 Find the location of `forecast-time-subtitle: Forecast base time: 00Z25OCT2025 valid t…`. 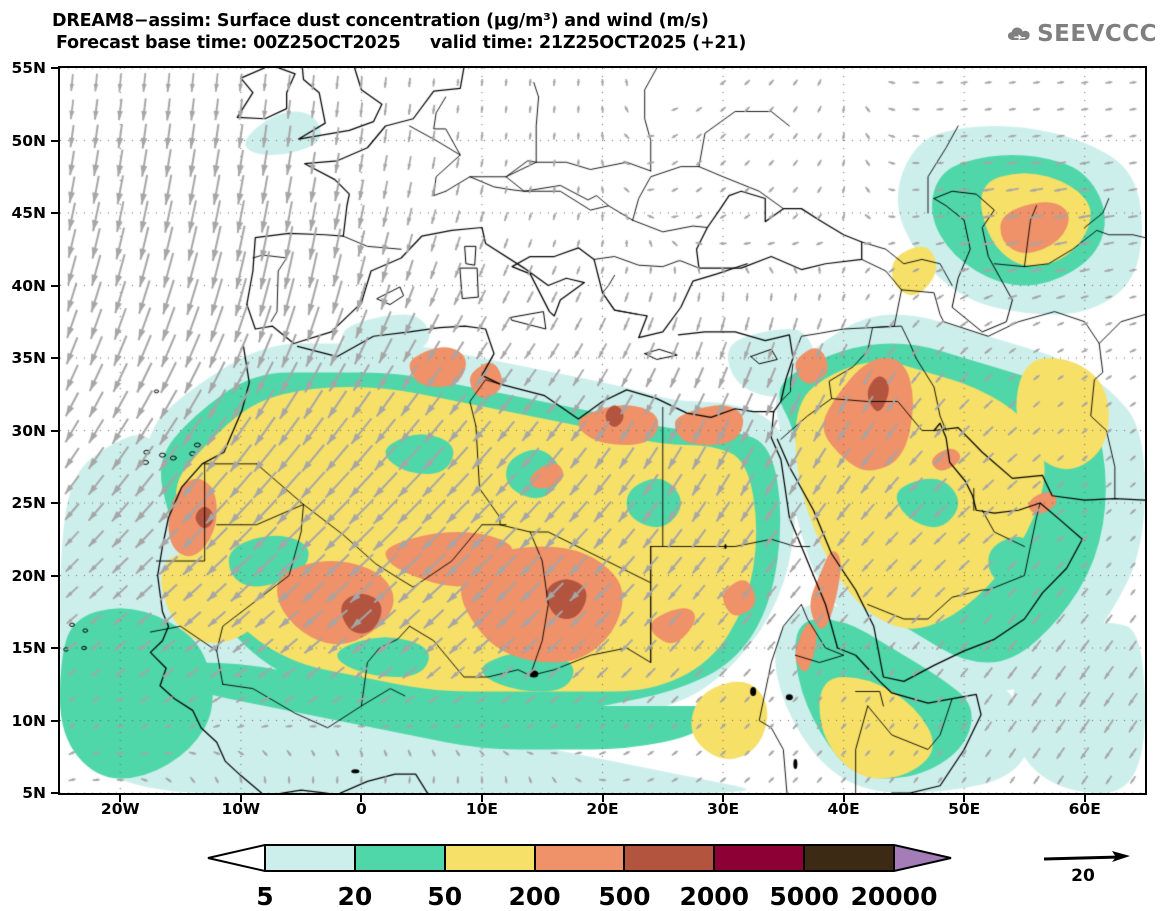

forecast-time-subtitle: Forecast base time: 00Z25OCT2025 valid t… is located at coordinates (401, 43).